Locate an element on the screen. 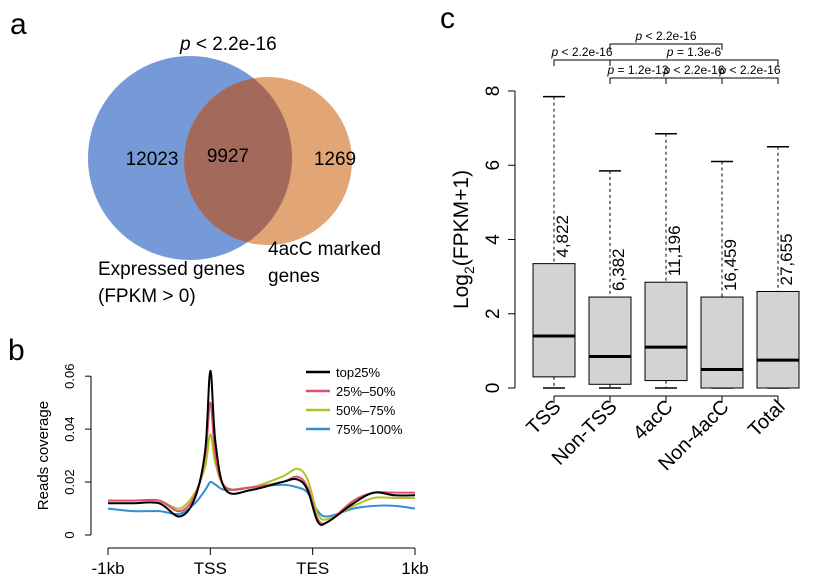 The width and height of the screenshot is (815, 582). box-count-label: 6,382 is located at coordinates (618, 269).